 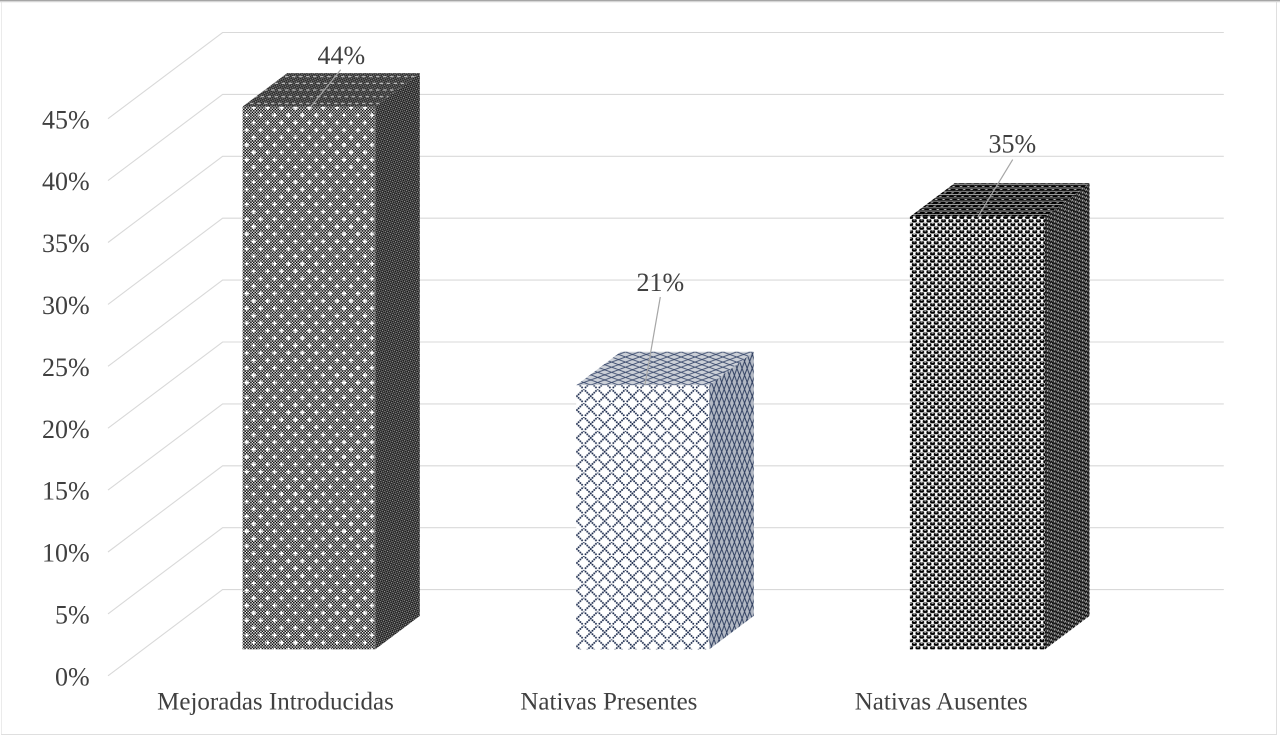 What do you see at coordinates (72, 676) in the screenshot?
I see `svg-text: 0%` at bounding box center [72, 676].